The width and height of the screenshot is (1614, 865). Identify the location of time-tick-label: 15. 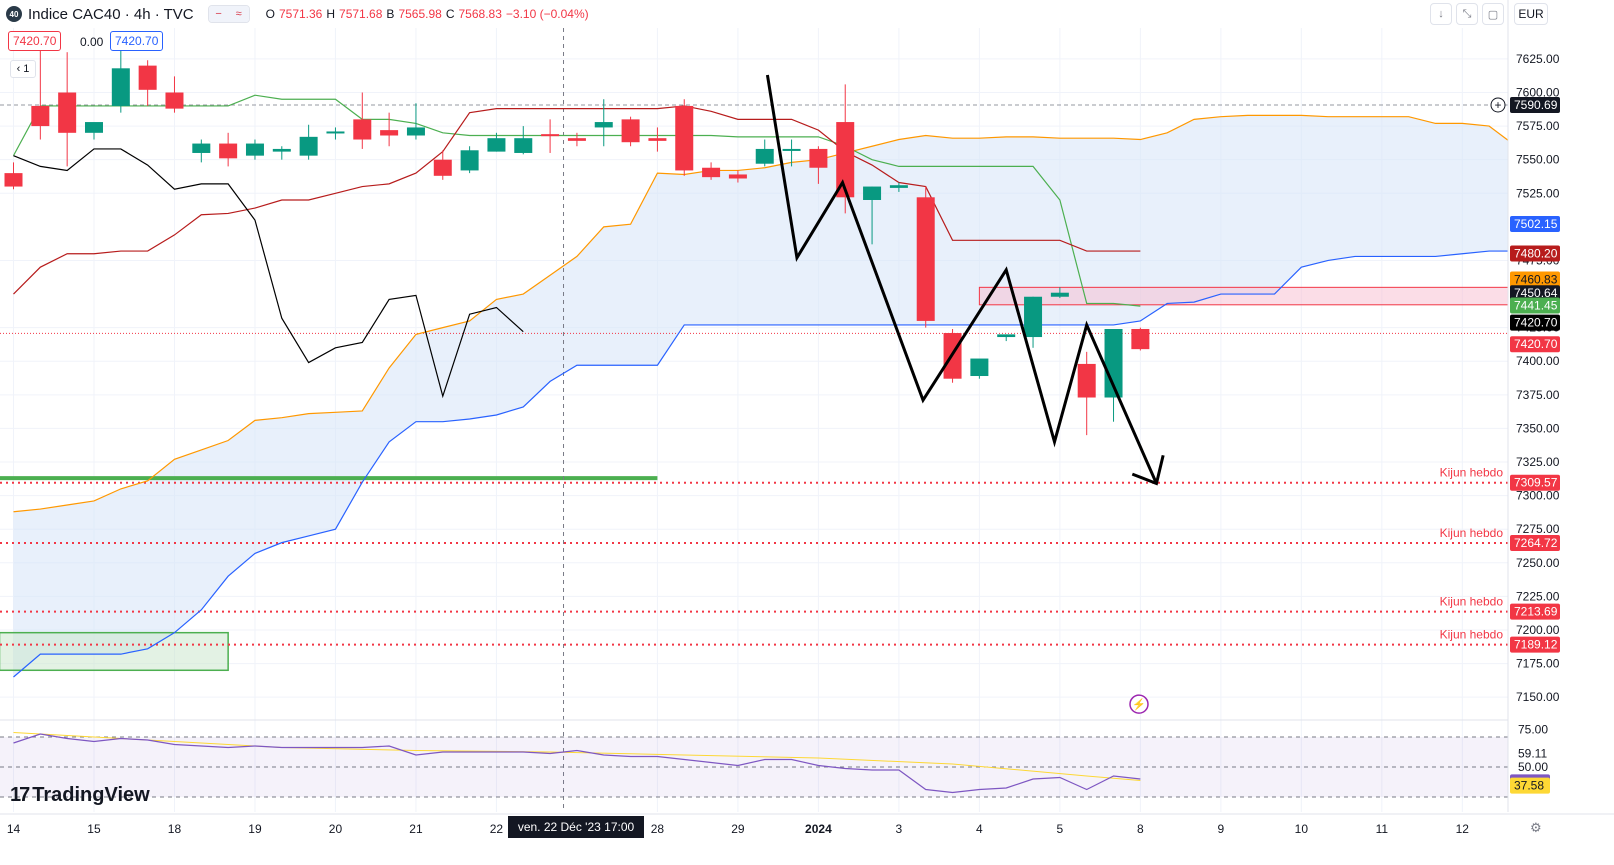
(94, 829).